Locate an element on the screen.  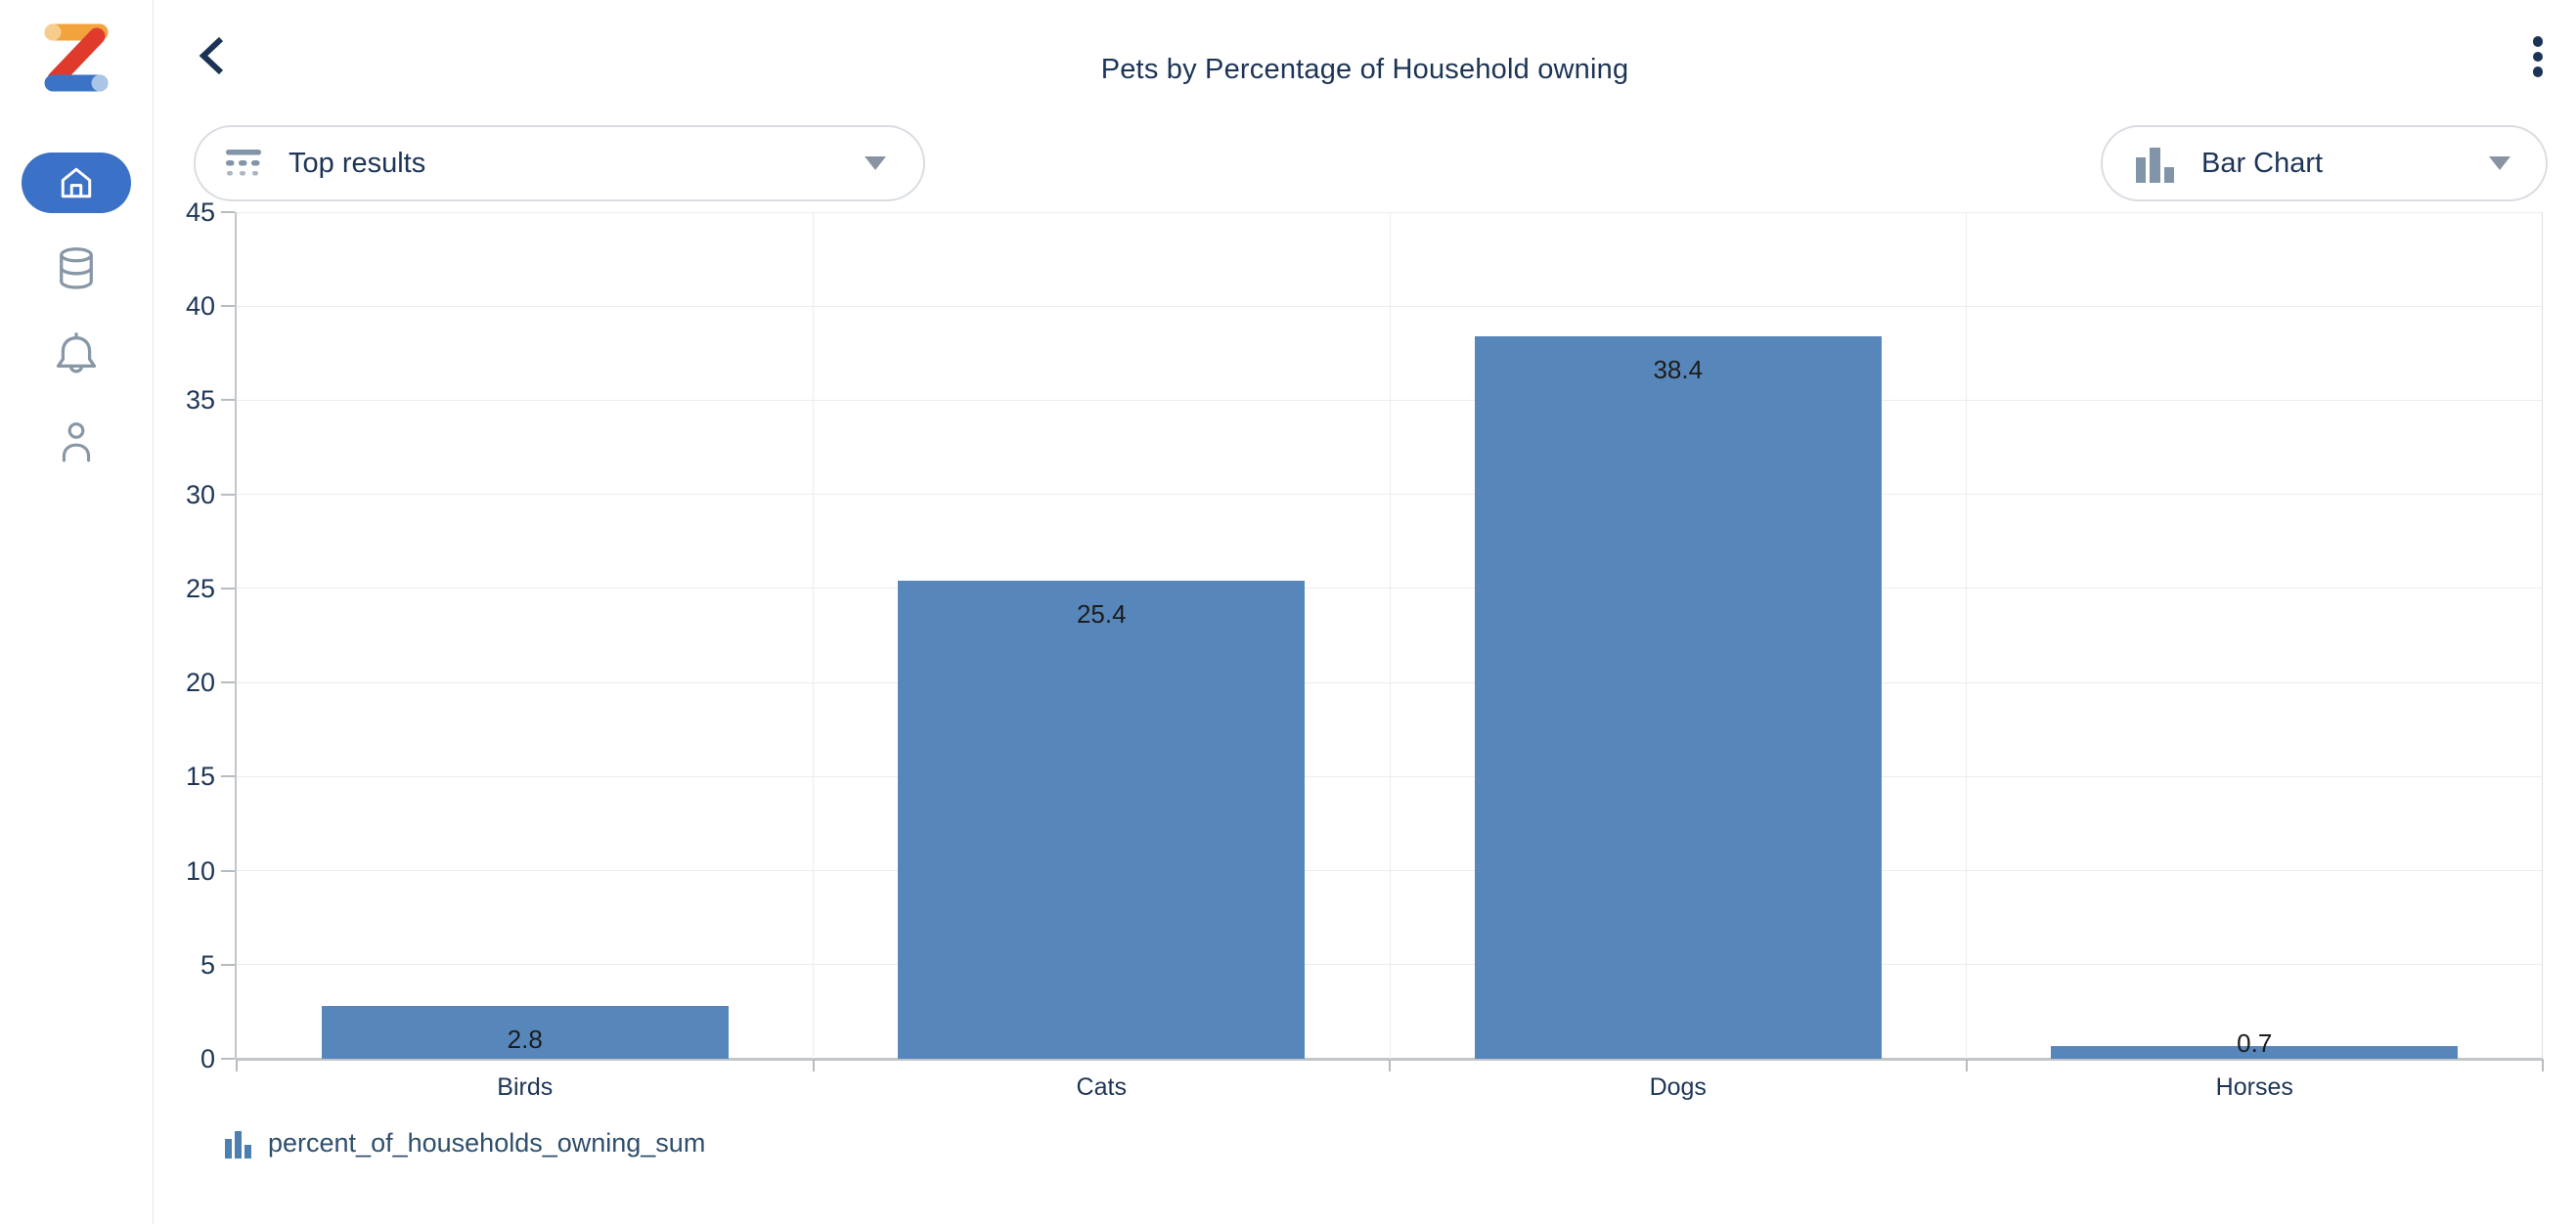
more-menu-button is located at coordinates (2538, 56).